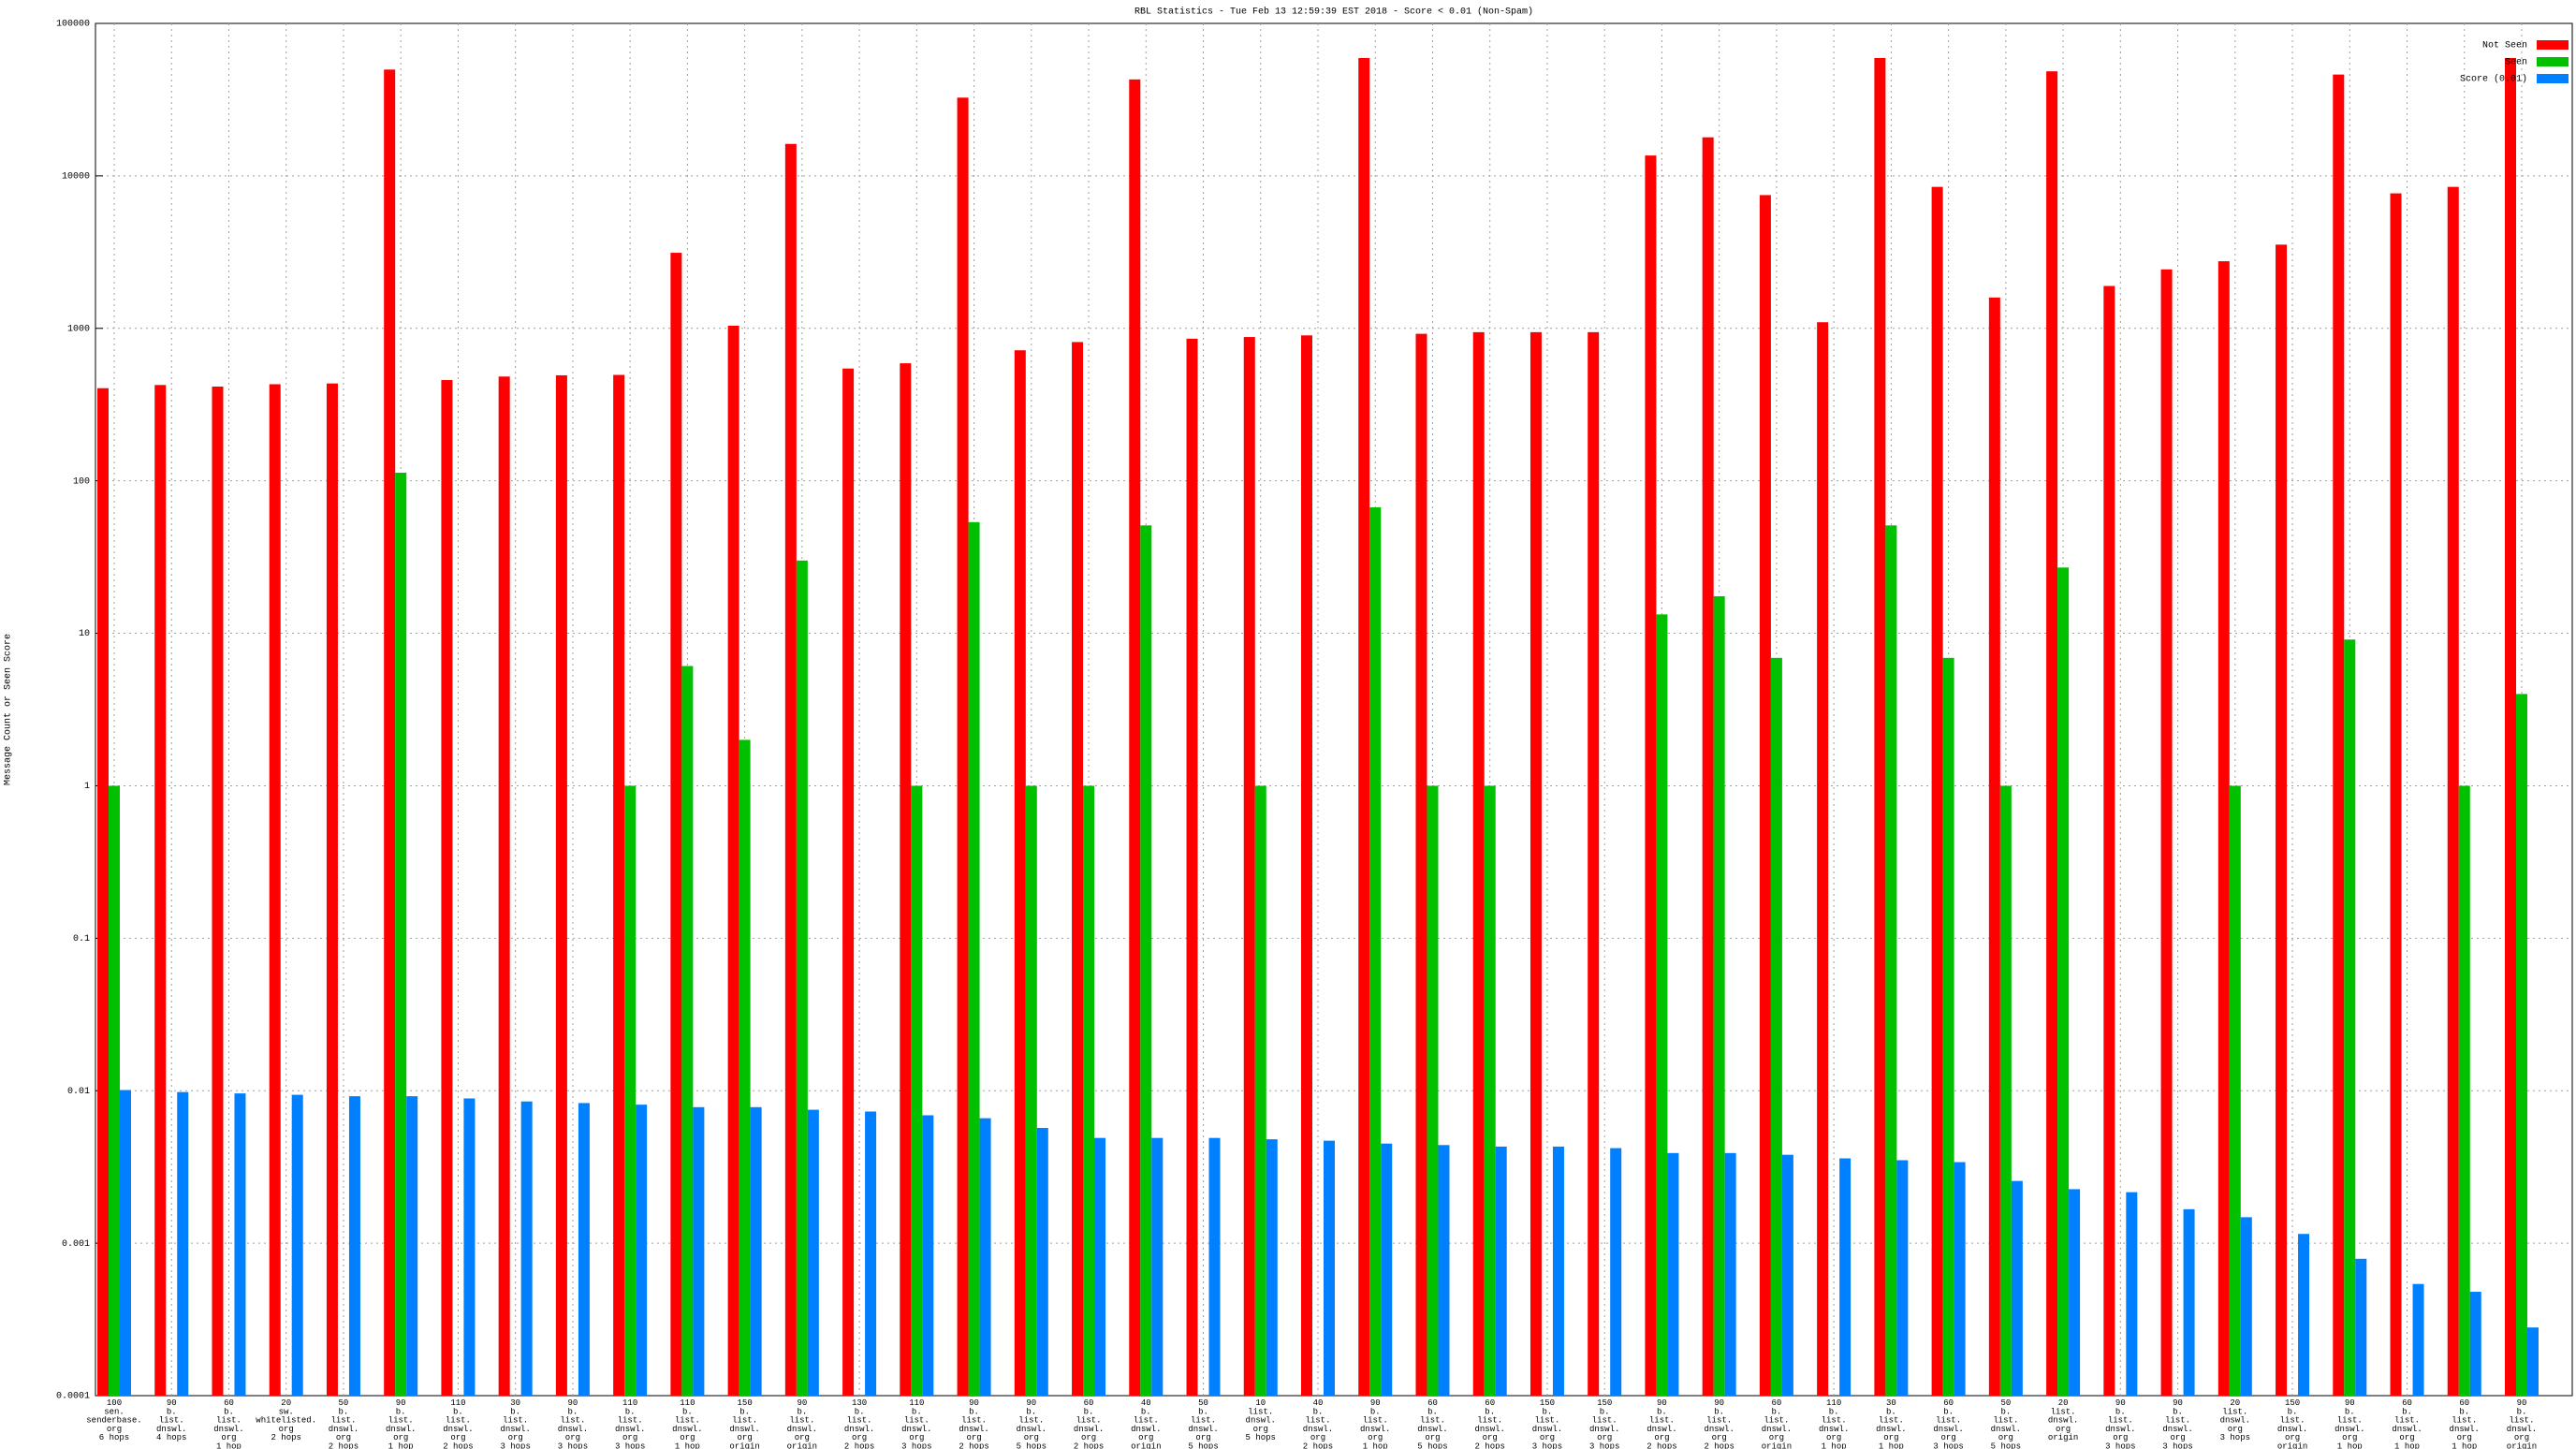  Describe the element at coordinates (458, 1423) in the screenshot. I see `x-tick-label: 110 b. list. dnswl. org 2 hops` at that location.